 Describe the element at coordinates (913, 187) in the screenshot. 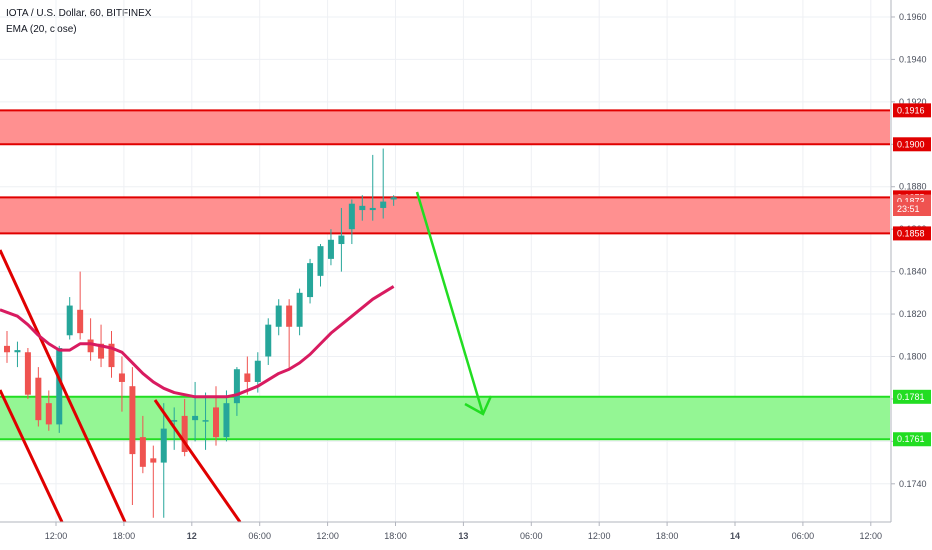

I see `price-tick-label: 0.1880` at that location.